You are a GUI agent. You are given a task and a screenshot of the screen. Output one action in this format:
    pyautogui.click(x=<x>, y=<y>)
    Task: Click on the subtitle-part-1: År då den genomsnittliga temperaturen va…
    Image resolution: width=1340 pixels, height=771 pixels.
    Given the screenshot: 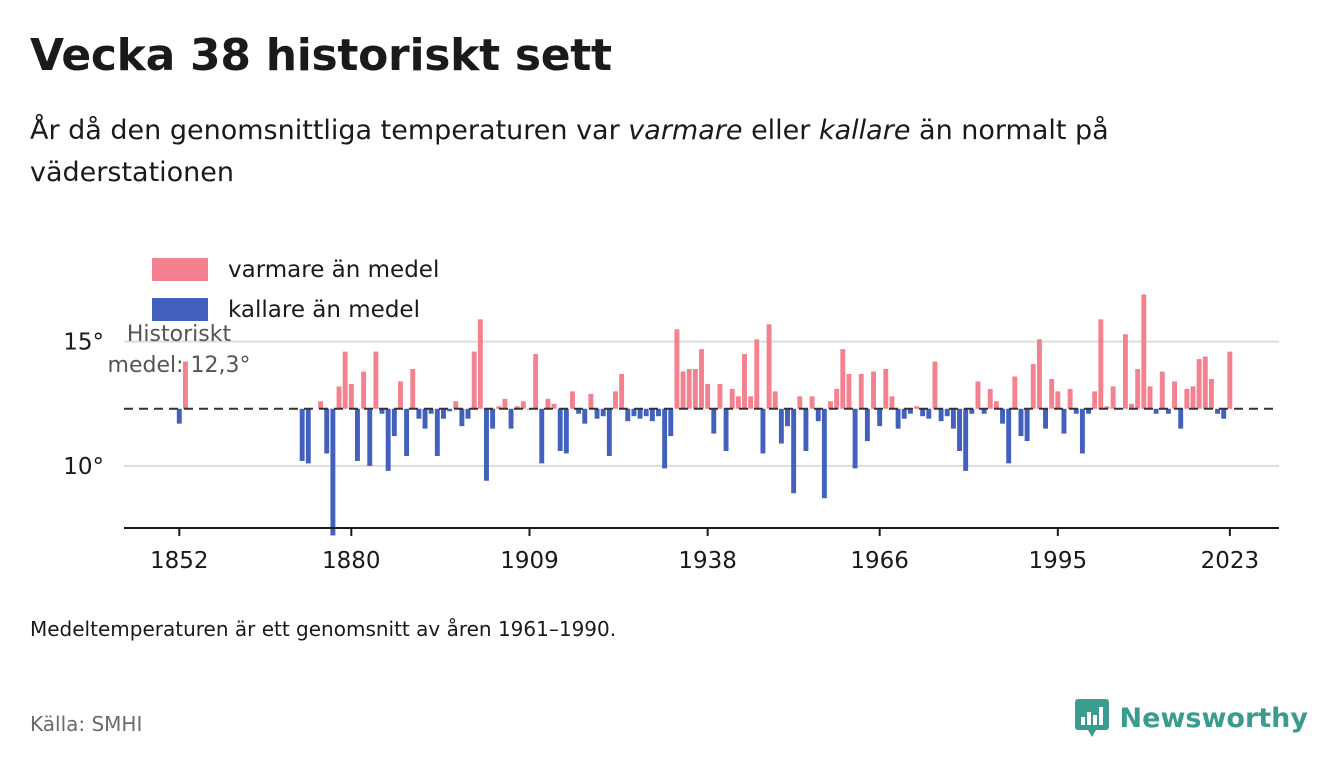 What is the action you would take?
    pyautogui.click(x=329, y=130)
    